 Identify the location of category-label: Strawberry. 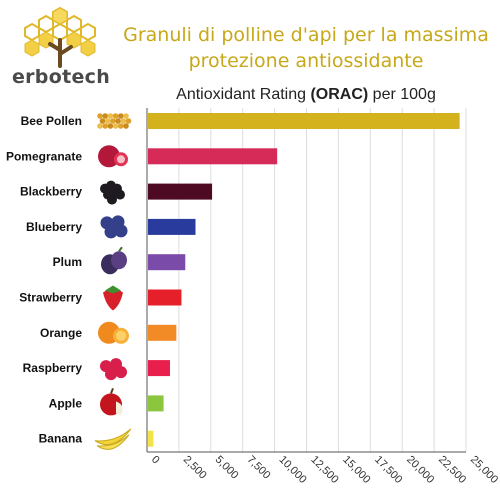
(50, 298).